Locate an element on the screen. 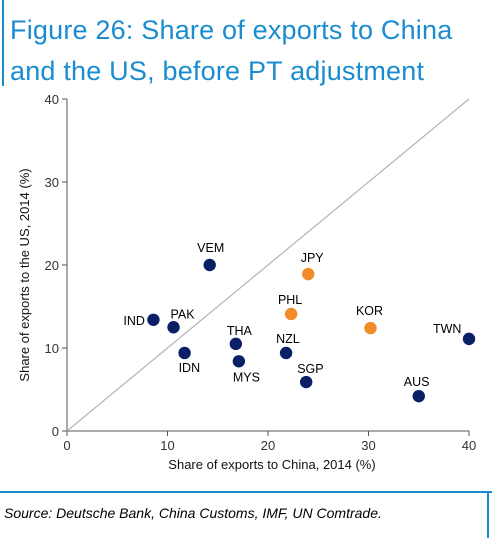  y-tick-label: 20 is located at coordinates (52, 265).